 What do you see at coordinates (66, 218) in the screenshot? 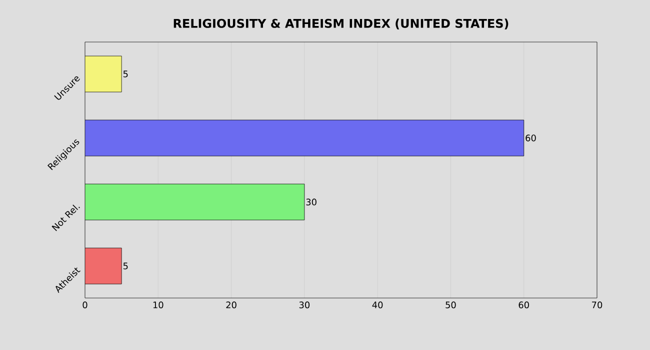
I see `y-tick-label: Not Rel.` at bounding box center [66, 218].